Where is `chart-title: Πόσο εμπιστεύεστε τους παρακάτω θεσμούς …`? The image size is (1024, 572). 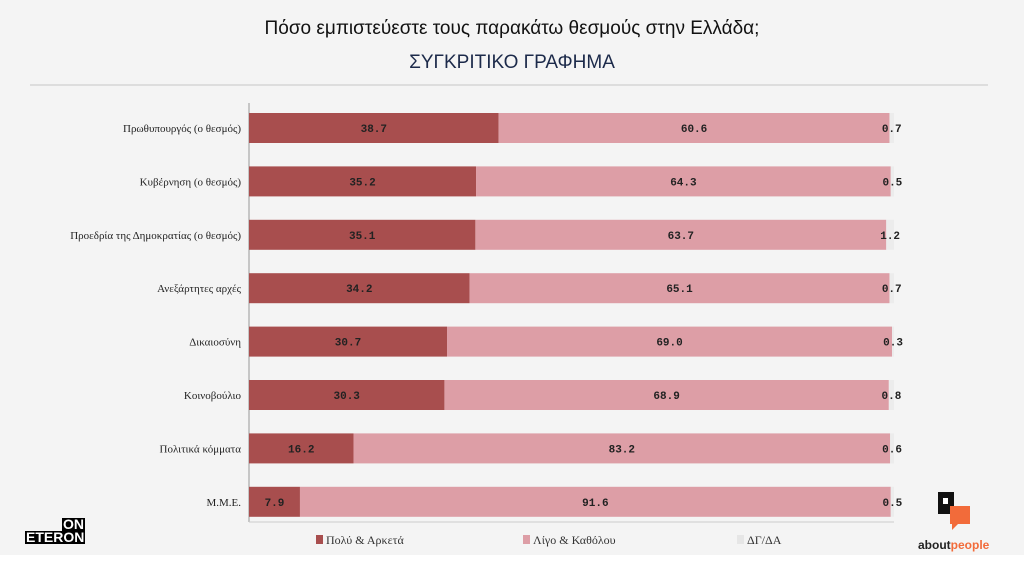
chart-title: Πόσο εμπιστεύεστε τους παρακάτω θεσμούς … is located at coordinates (512, 28).